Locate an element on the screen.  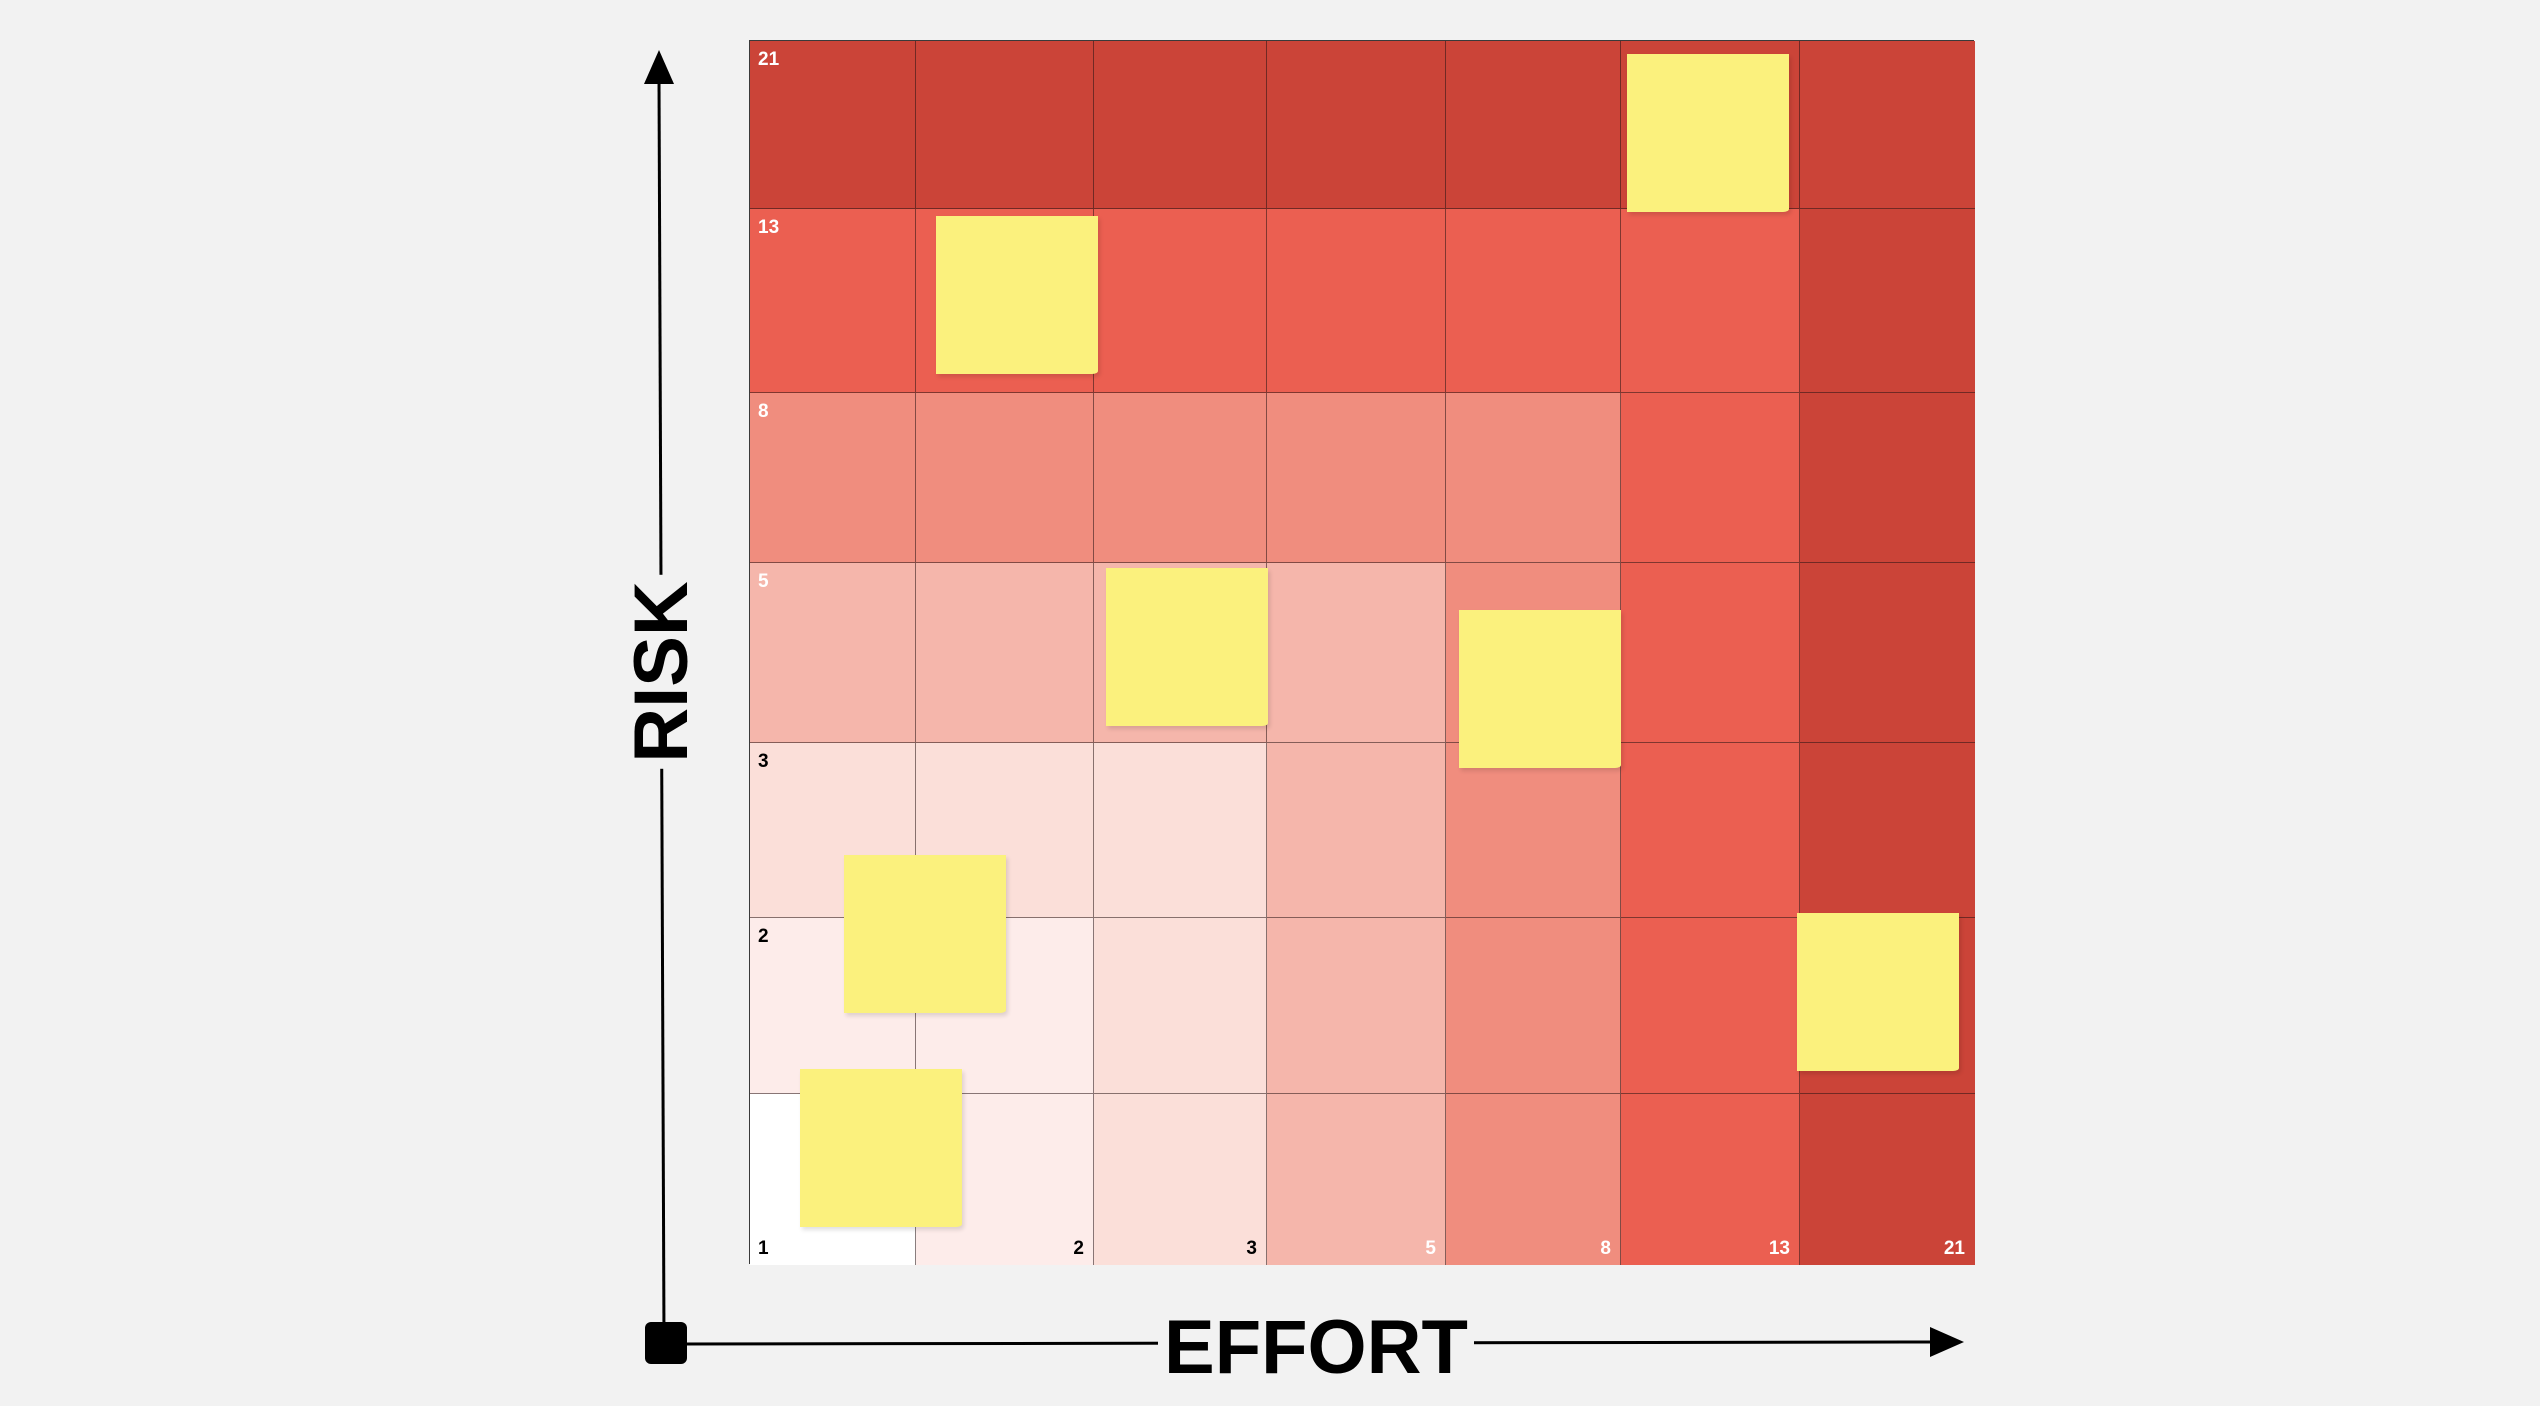
effort-column-label: 2 is located at coordinates (1078, 1248).